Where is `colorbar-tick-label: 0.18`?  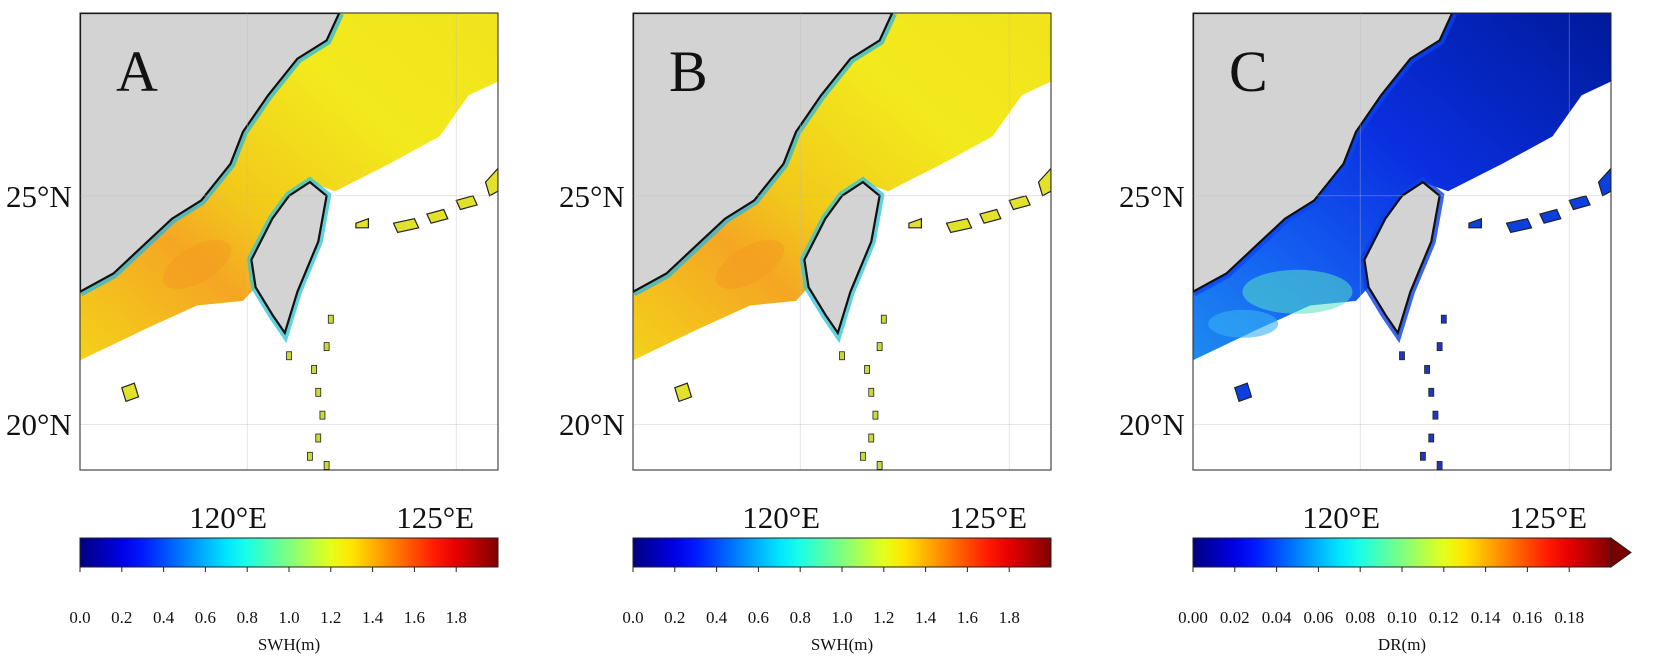
colorbar-tick-label: 0.18 is located at coordinates (1569, 617).